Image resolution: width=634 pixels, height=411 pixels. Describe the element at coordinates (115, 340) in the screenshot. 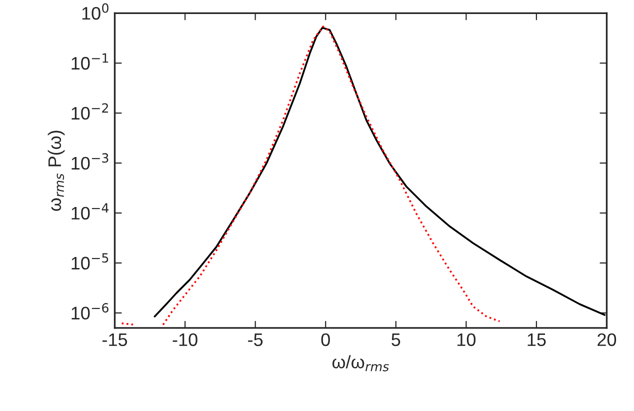

I see `x-tick-label: -15` at that location.